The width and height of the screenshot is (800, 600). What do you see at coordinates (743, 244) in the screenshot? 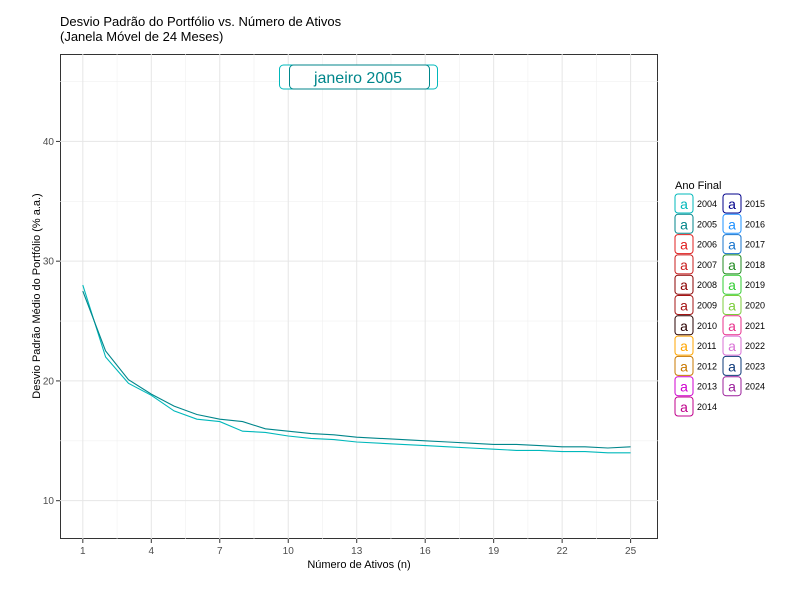
I see `legend-item-2017: a 2017` at bounding box center [743, 244].